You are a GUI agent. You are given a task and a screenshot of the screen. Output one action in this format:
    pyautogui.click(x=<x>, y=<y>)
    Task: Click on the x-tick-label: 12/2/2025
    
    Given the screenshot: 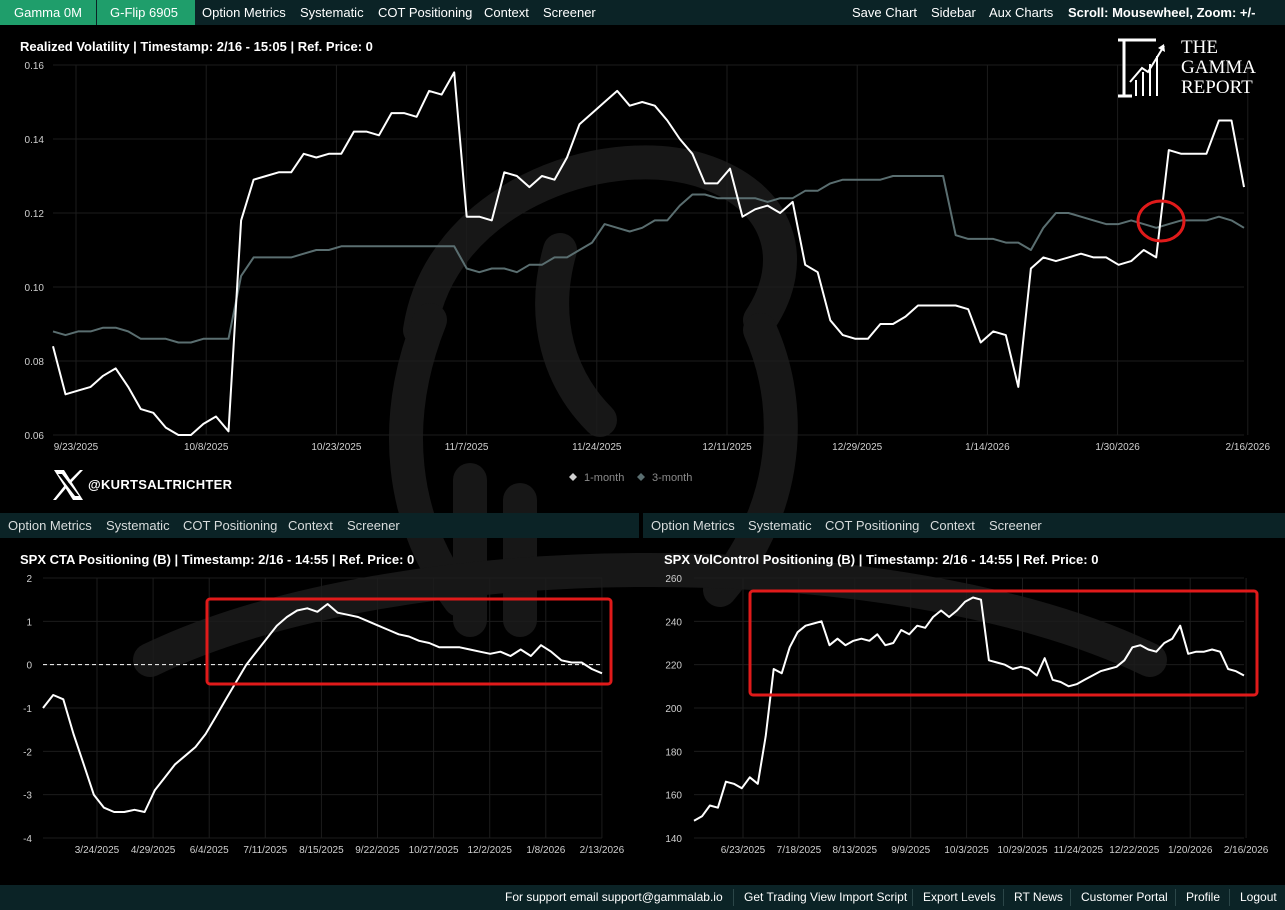 What is the action you would take?
    pyautogui.click(x=489, y=850)
    